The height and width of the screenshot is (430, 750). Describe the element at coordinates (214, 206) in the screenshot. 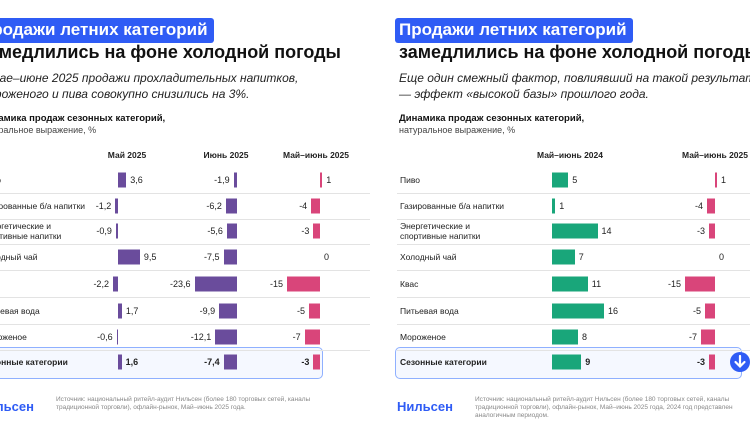

I see `value-label: -6,2` at that location.